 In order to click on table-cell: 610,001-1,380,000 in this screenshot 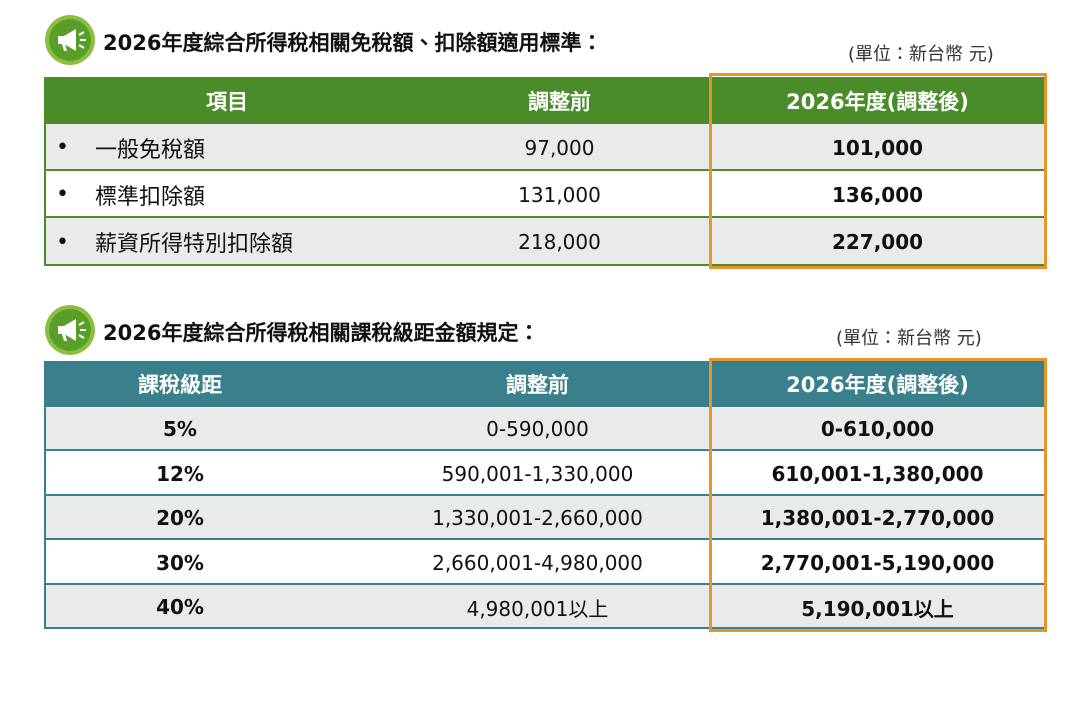, I will do `click(877, 473)`.